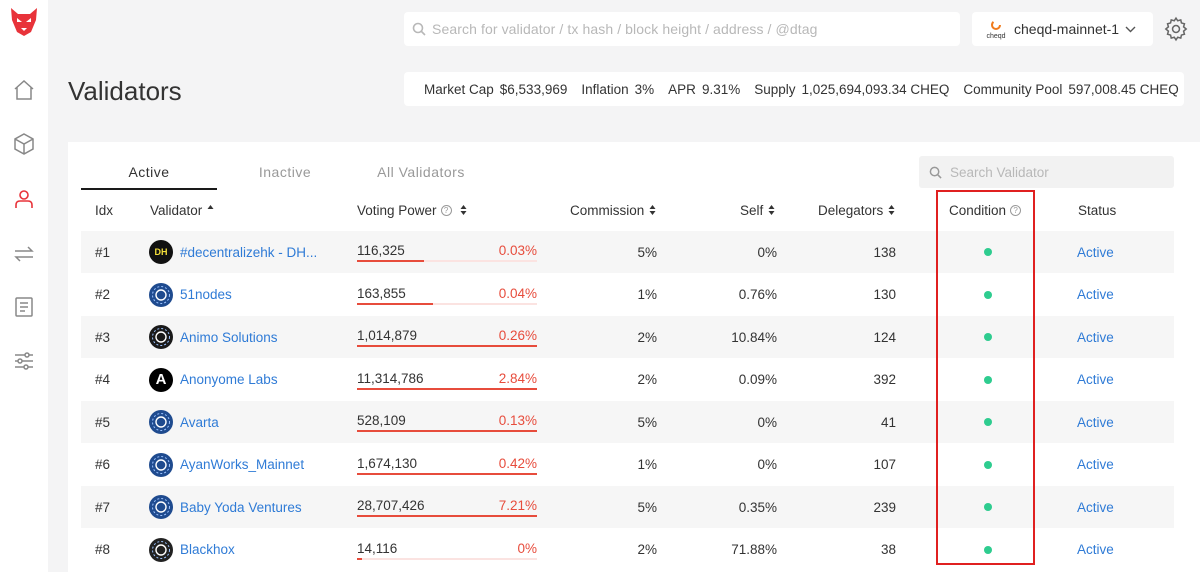 This screenshot has height=572, width=1200. Describe the element at coordinates (24, 254) in the screenshot. I see `transactions-arrows-icon` at that location.